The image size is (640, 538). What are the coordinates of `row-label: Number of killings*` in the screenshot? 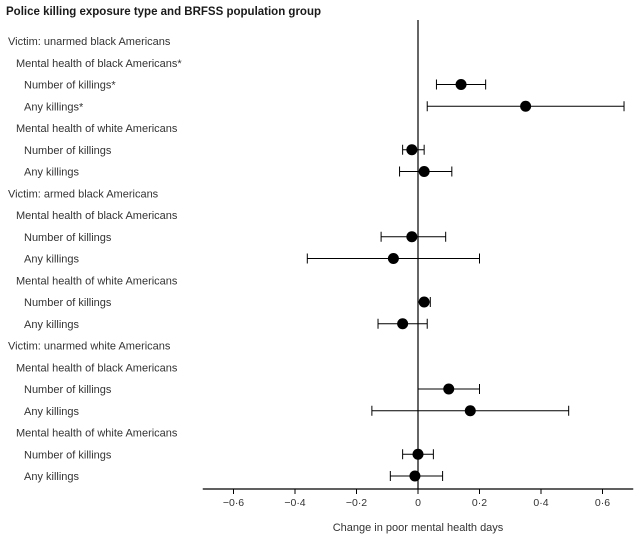 It's located at (70, 86).